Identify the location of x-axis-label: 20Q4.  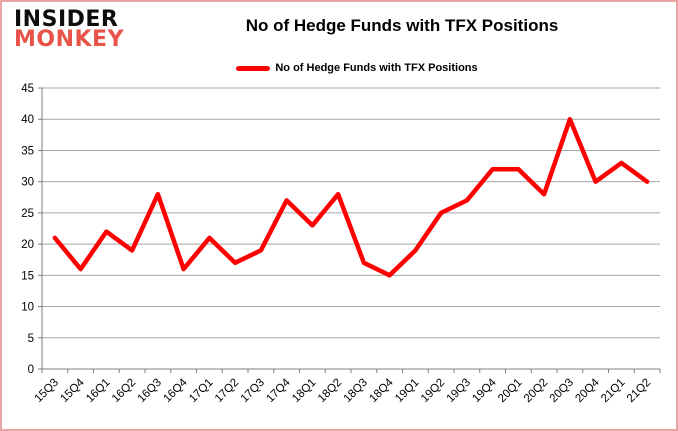
(587, 390).